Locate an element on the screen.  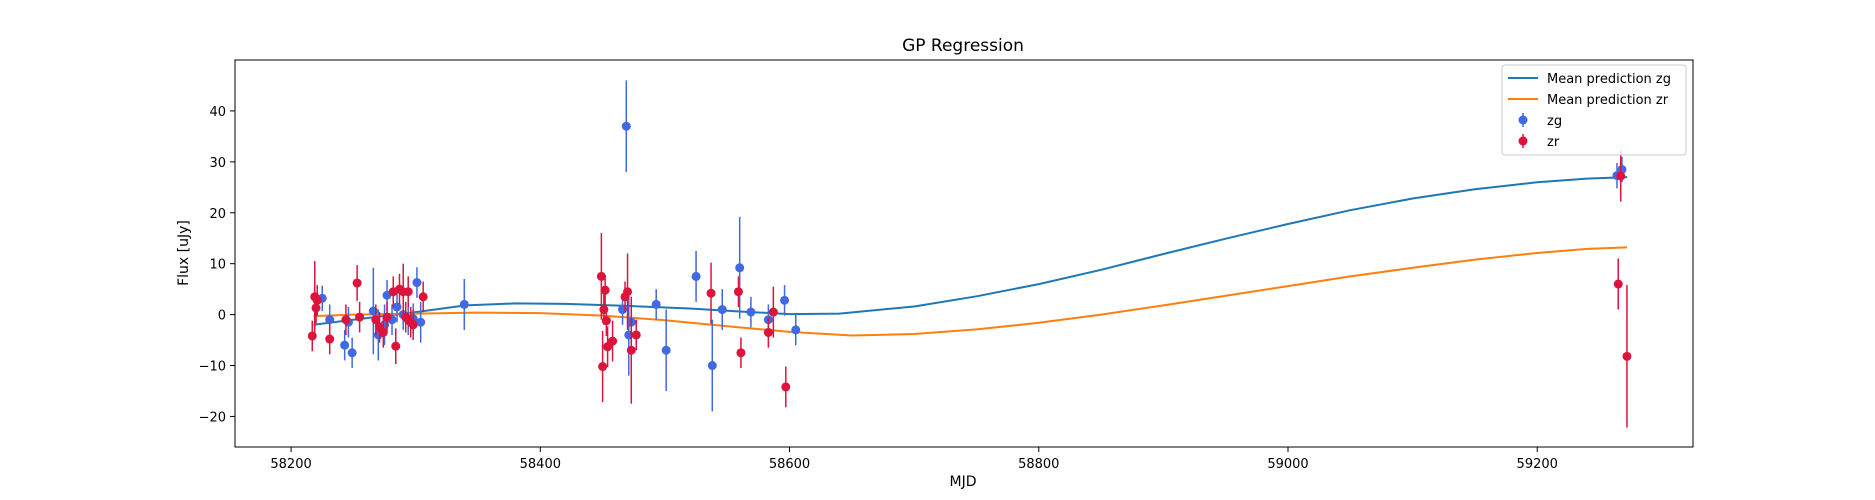
y-tick-label: 0 is located at coordinates (222, 316).